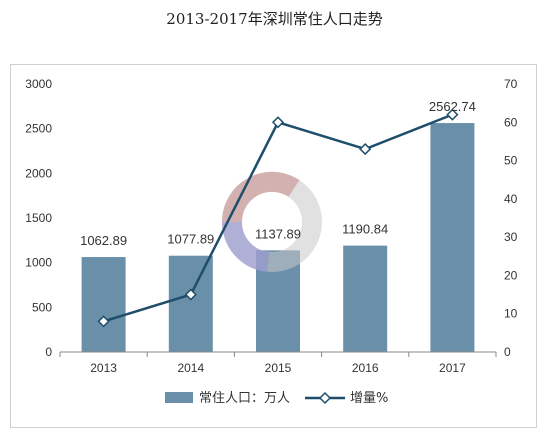 The height and width of the screenshot is (438, 549). Describe the element at coordinates (511, 199) in the screenshot. I see `right-axis-tick-label: 40` at that location.